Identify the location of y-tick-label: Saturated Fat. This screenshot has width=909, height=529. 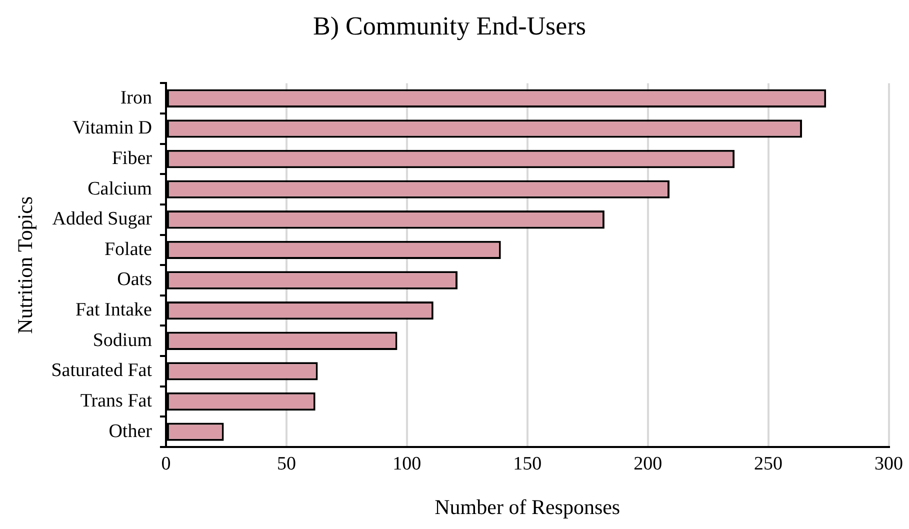
(102, 371).